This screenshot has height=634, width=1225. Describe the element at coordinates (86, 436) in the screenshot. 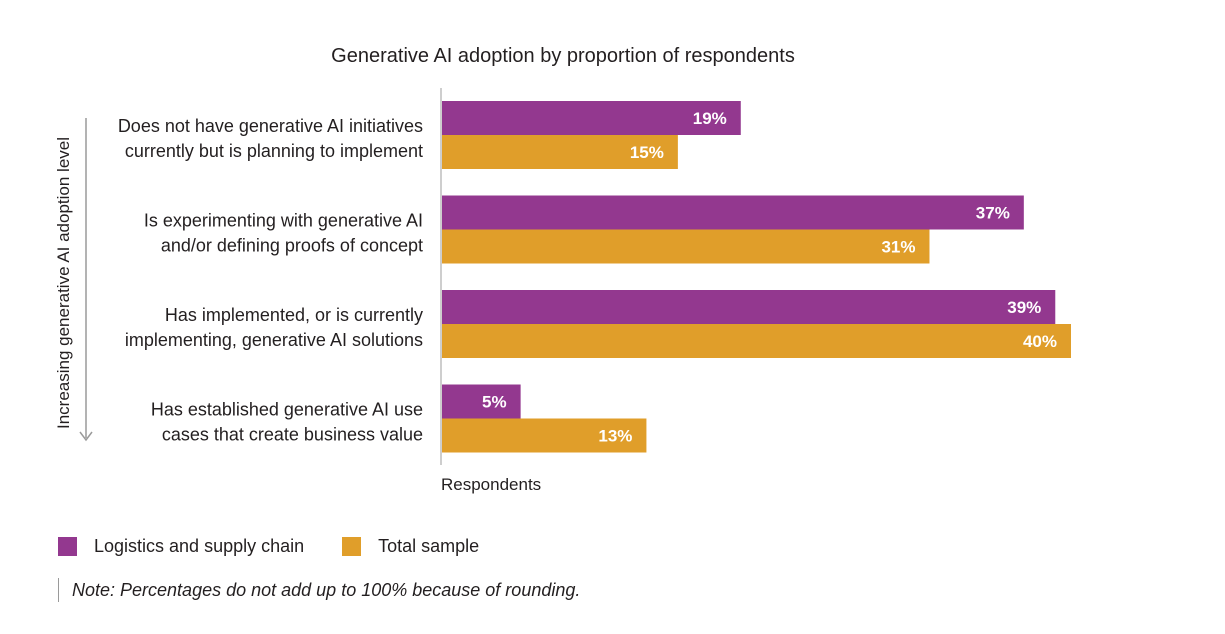

I see `y-axis-arrow-head` at that location.